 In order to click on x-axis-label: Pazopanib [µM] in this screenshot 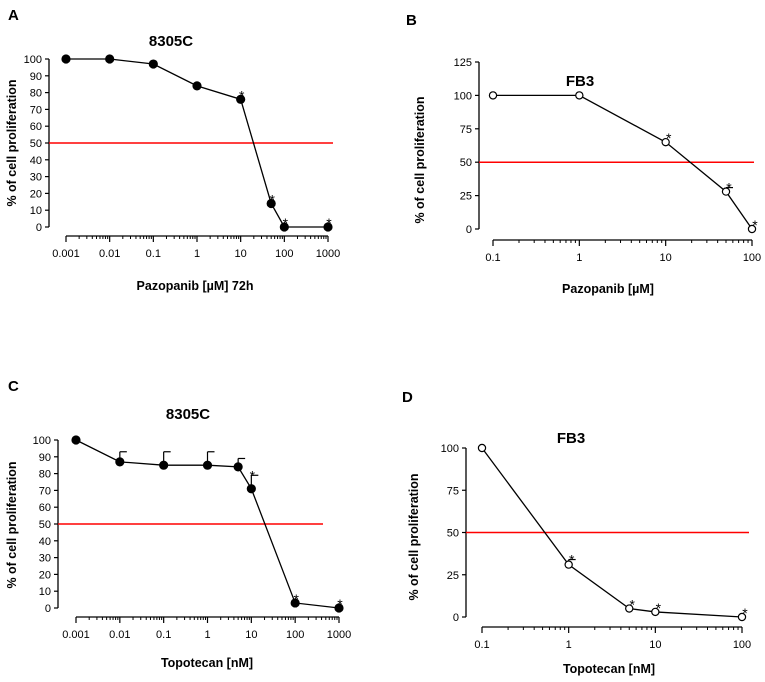, I will do `click(608, 289)`.